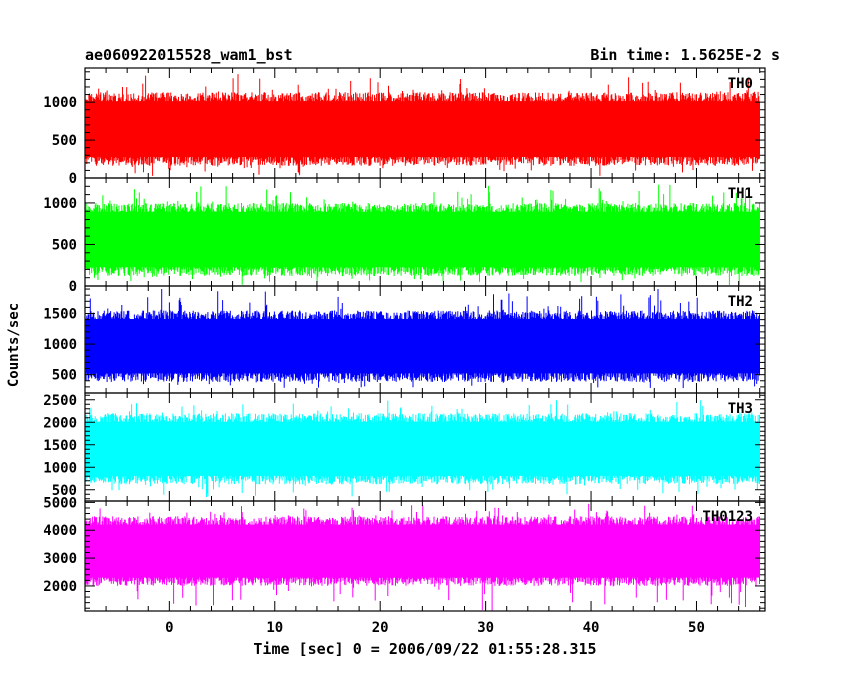 Image resolution: width=850 pixels, height=685 pixels. I want to click on panel-th3: 500 1000 1500 2000 2500 TH3, so click(404, 447).